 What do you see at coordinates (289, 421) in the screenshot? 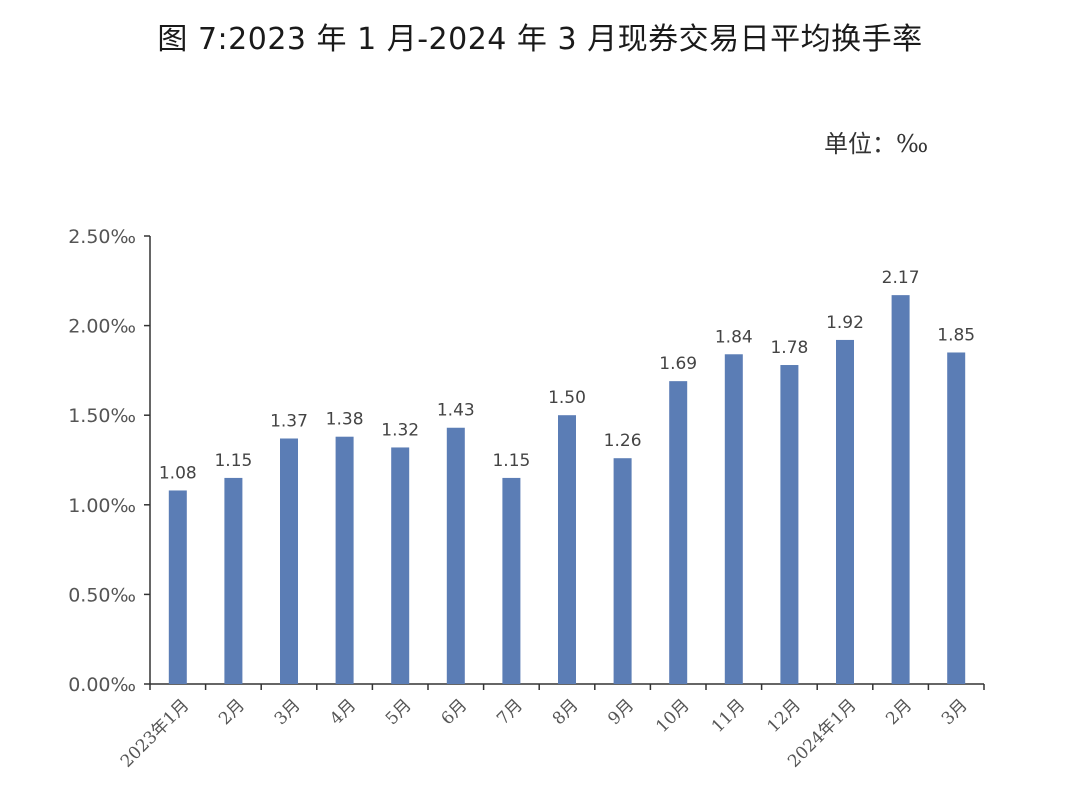
I see `data-label: 1.37` at bounding box center [289, 421].